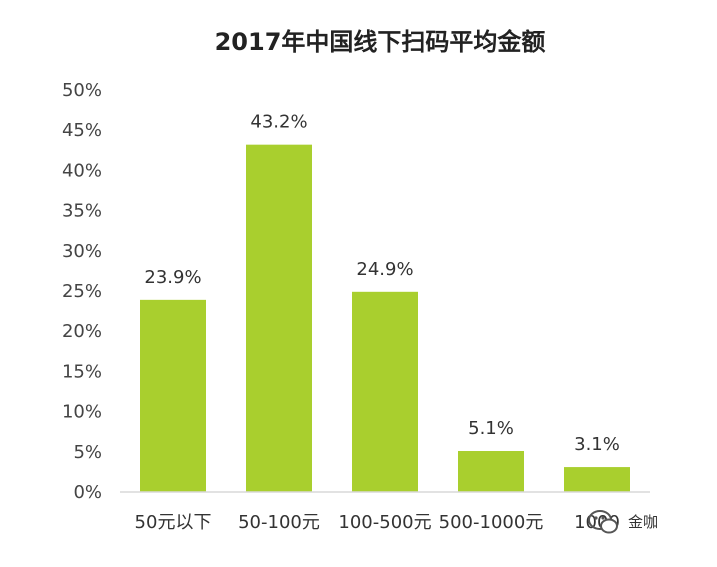 The height and width of the screenshot is (567, 717). What do you see at coordinates (82, 130) in the screenshot?
I see `y-tick-label: 45%` at bounding box center [82, 130].